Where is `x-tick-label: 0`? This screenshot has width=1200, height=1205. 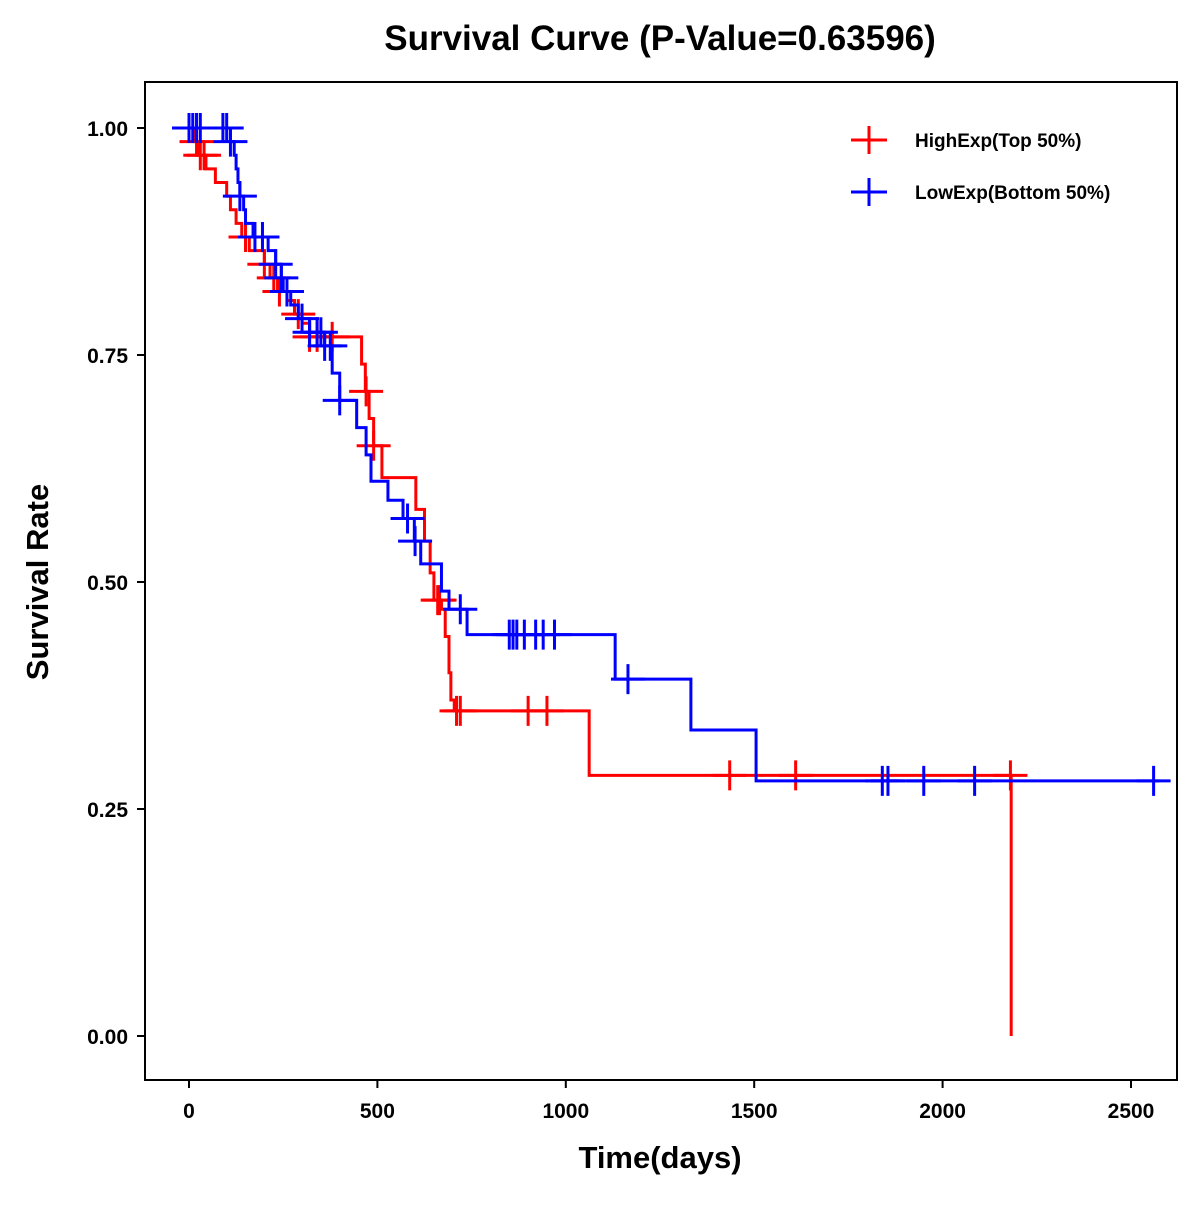
x-tick-label: 0 is located at coordinates (189, 1111).